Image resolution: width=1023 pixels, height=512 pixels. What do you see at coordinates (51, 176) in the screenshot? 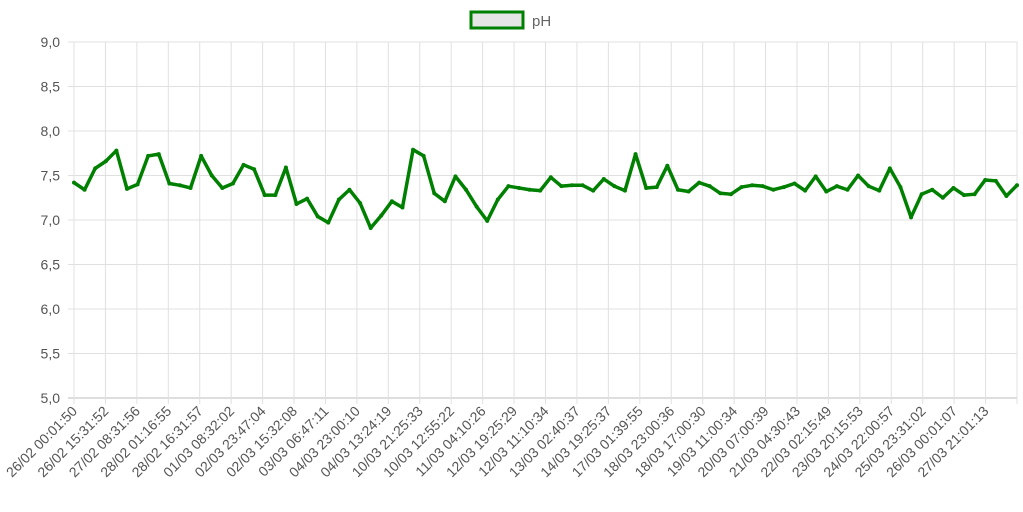
I see `y-tick-label: 7,5` at bounding box center [51, 176].